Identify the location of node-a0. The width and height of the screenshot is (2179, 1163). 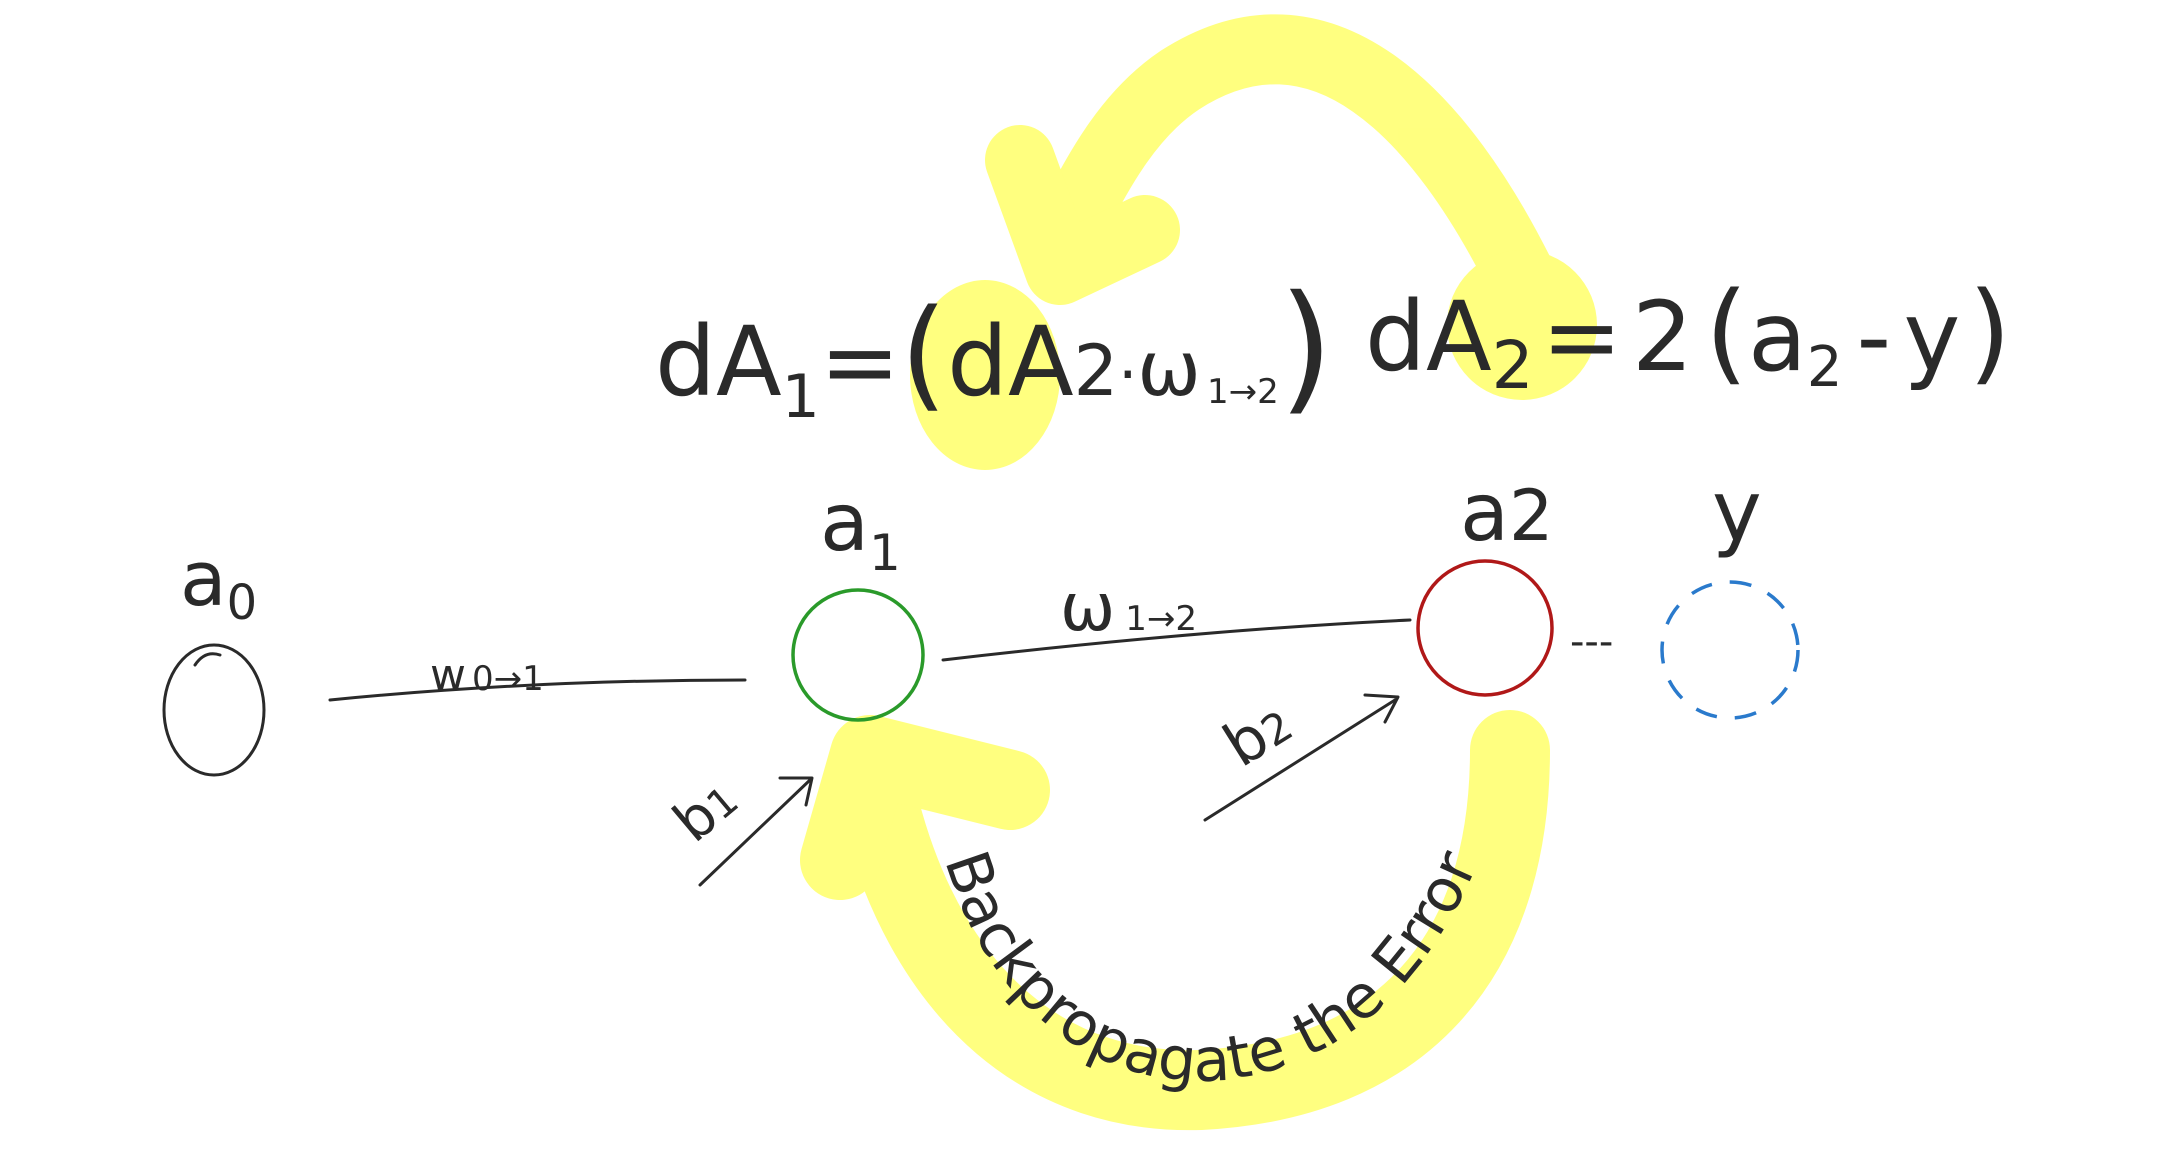
(214, 710).